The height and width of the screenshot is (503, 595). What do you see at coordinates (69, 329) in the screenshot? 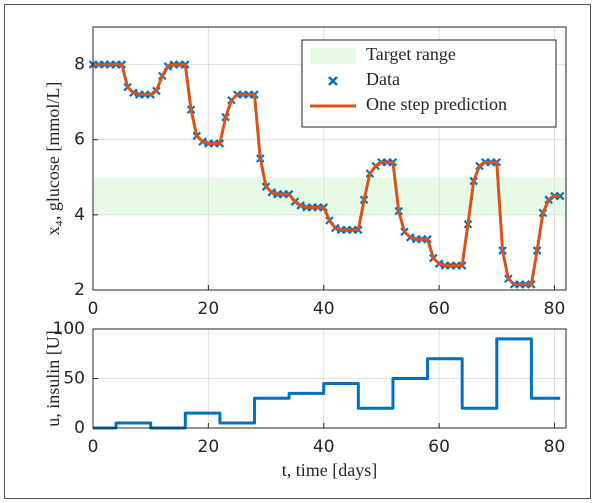
I see `y-tick-label: 100` at bounding box center [69, 329].